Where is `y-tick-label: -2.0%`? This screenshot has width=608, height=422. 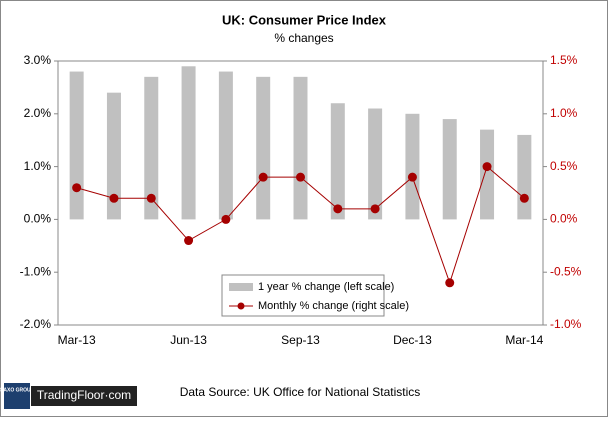
y-tick-label: -2.0% is located at coordinates (36, 324).